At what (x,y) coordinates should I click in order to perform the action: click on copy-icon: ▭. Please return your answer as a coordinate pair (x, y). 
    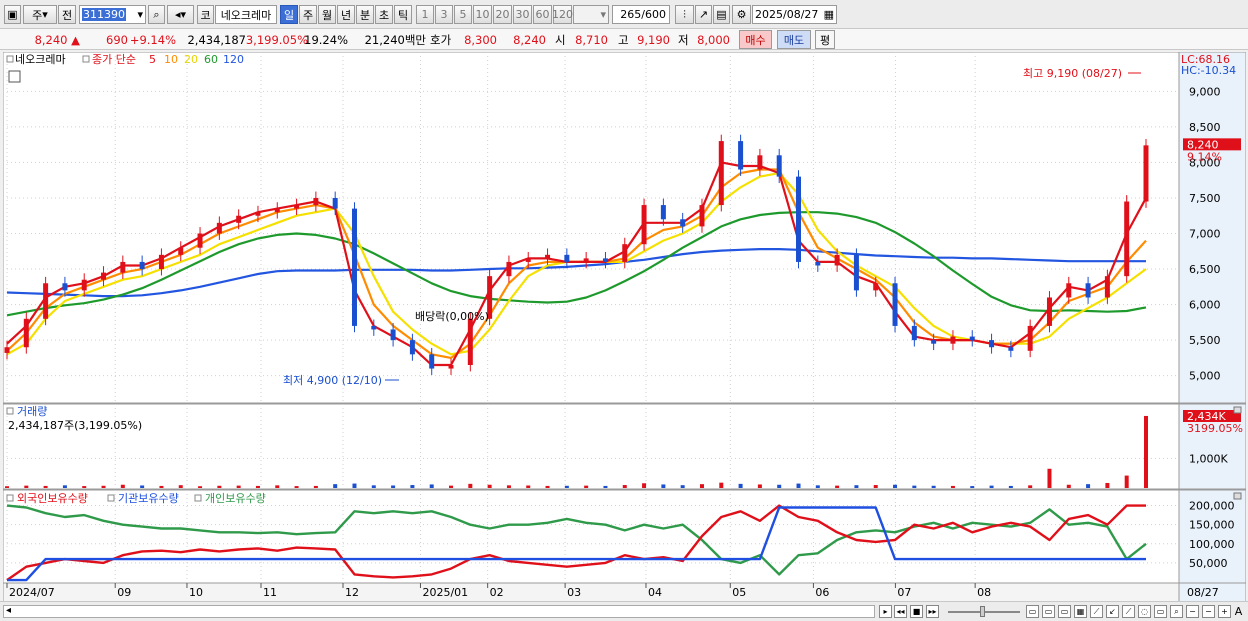
    Looking at the image, I should click on (1160, 611).